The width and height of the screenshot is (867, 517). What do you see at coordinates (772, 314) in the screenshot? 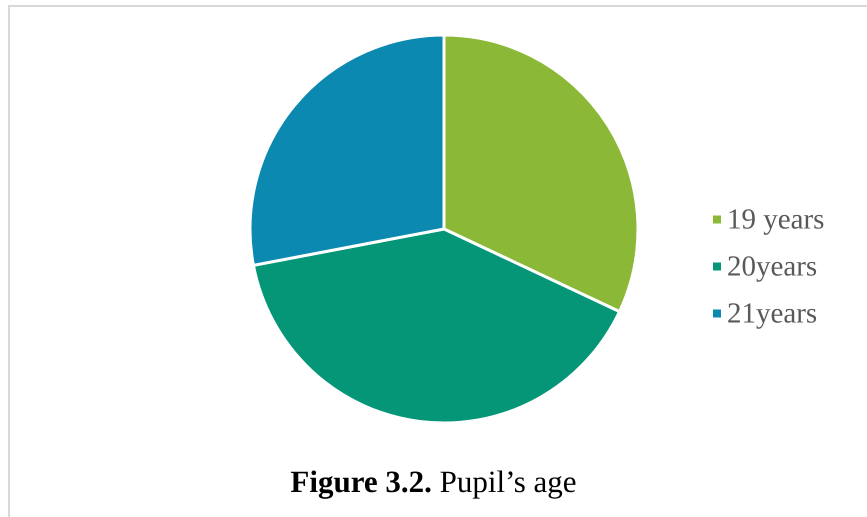
I see `legend-label: 21years` at bounding box center [772, 314].